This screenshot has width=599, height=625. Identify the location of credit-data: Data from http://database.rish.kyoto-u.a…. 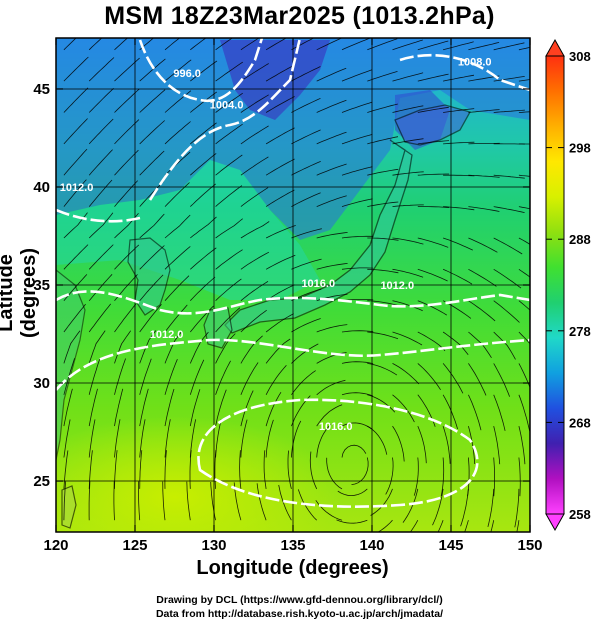
(299, 614).